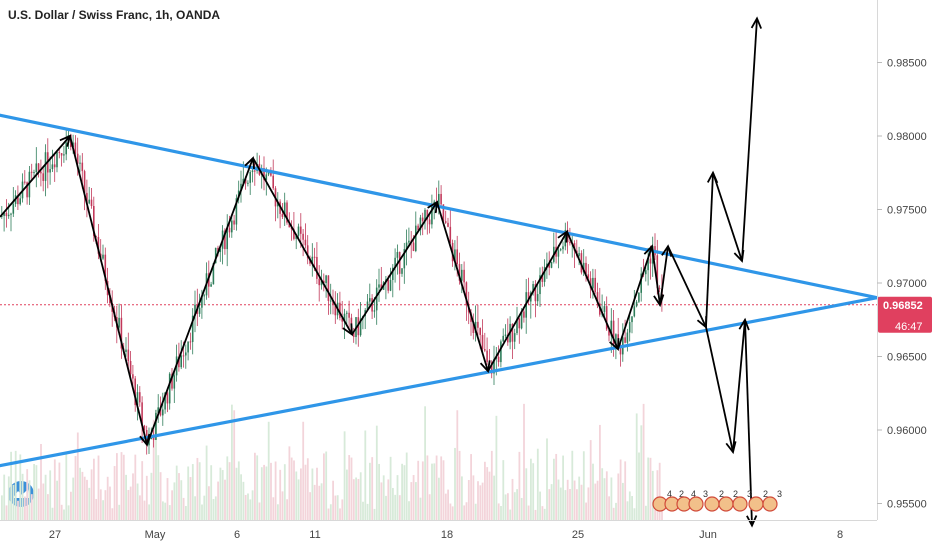  What do you see at coordinates (907, 358) in the screenshot?
I see `price-tick-label: 0.96500` at bounding box center [907, 358].